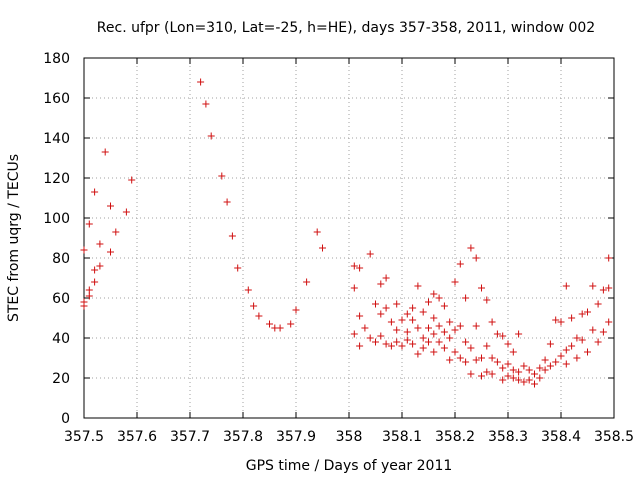  Describe the element at coordinates (56, 99) in the screenshot. I see `y-tick-label: 160` at that location.